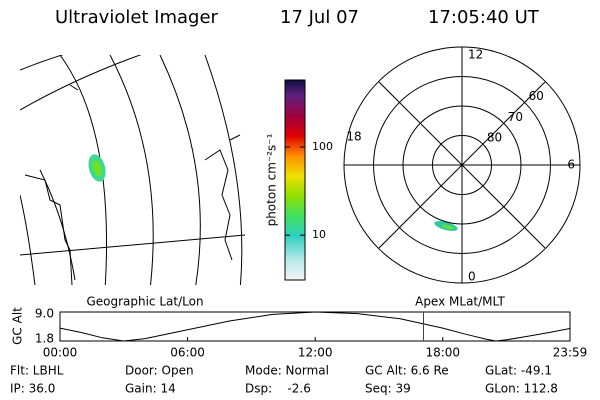 This screenshot has width=600, height=400. Describe the element at coordinates (319, 17) in the screenshot. I see `date: 17 Jul 07` at that location.